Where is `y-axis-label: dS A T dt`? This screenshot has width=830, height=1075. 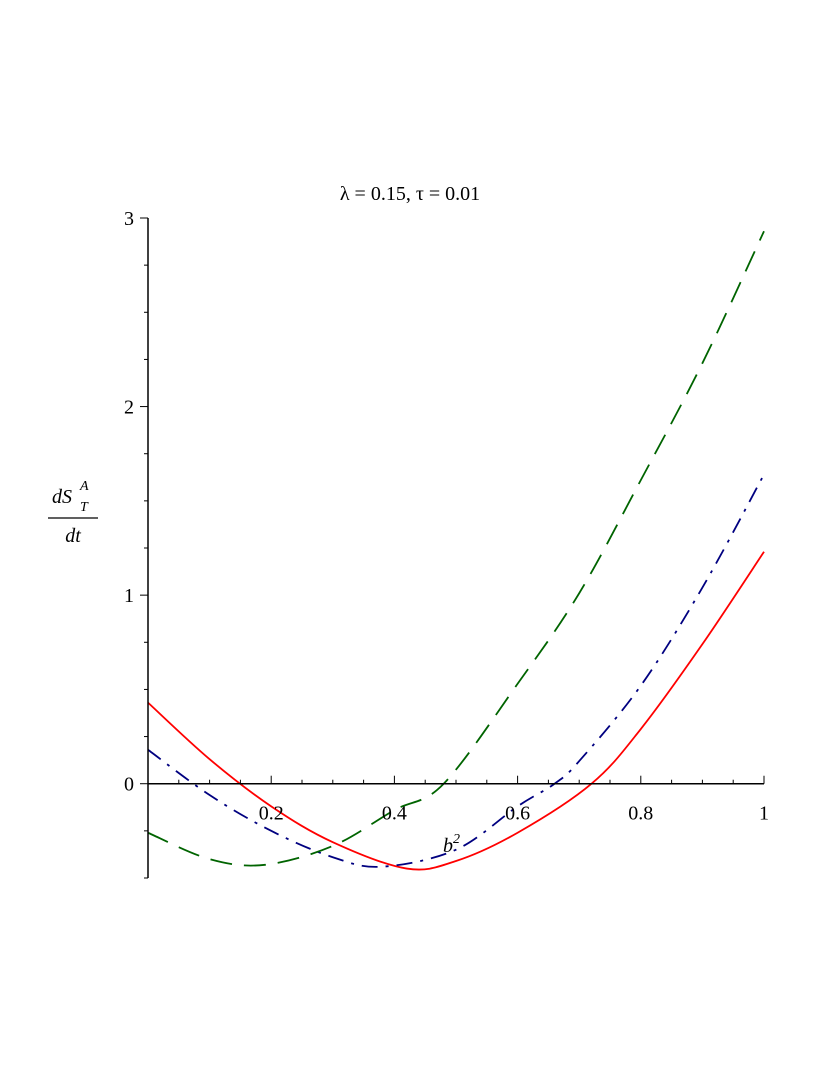
y-axis-label: dS A T dt is located at coordinates (73, 513).